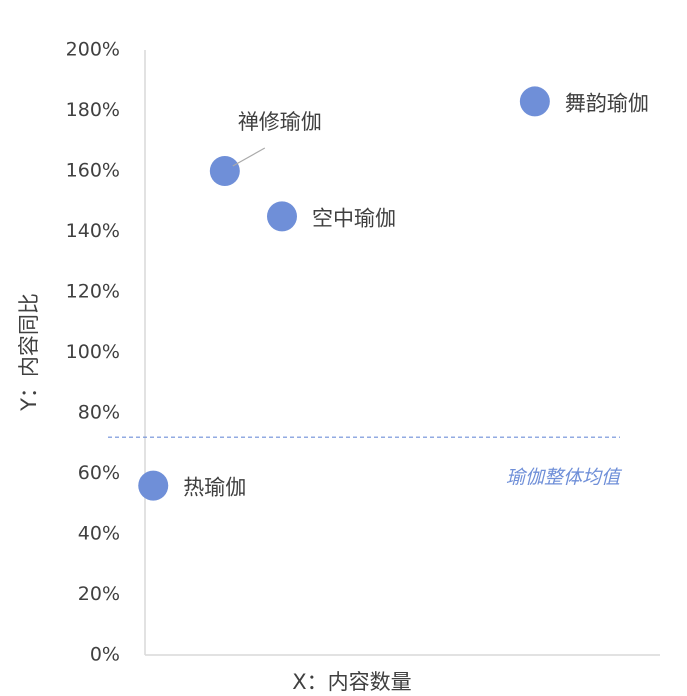 The image size is (687, 696). What do you see at coordinates (29, 352) in the screenshot?
I see `y-axis-label: Y：内容同比` at bounding box center [29, 352].